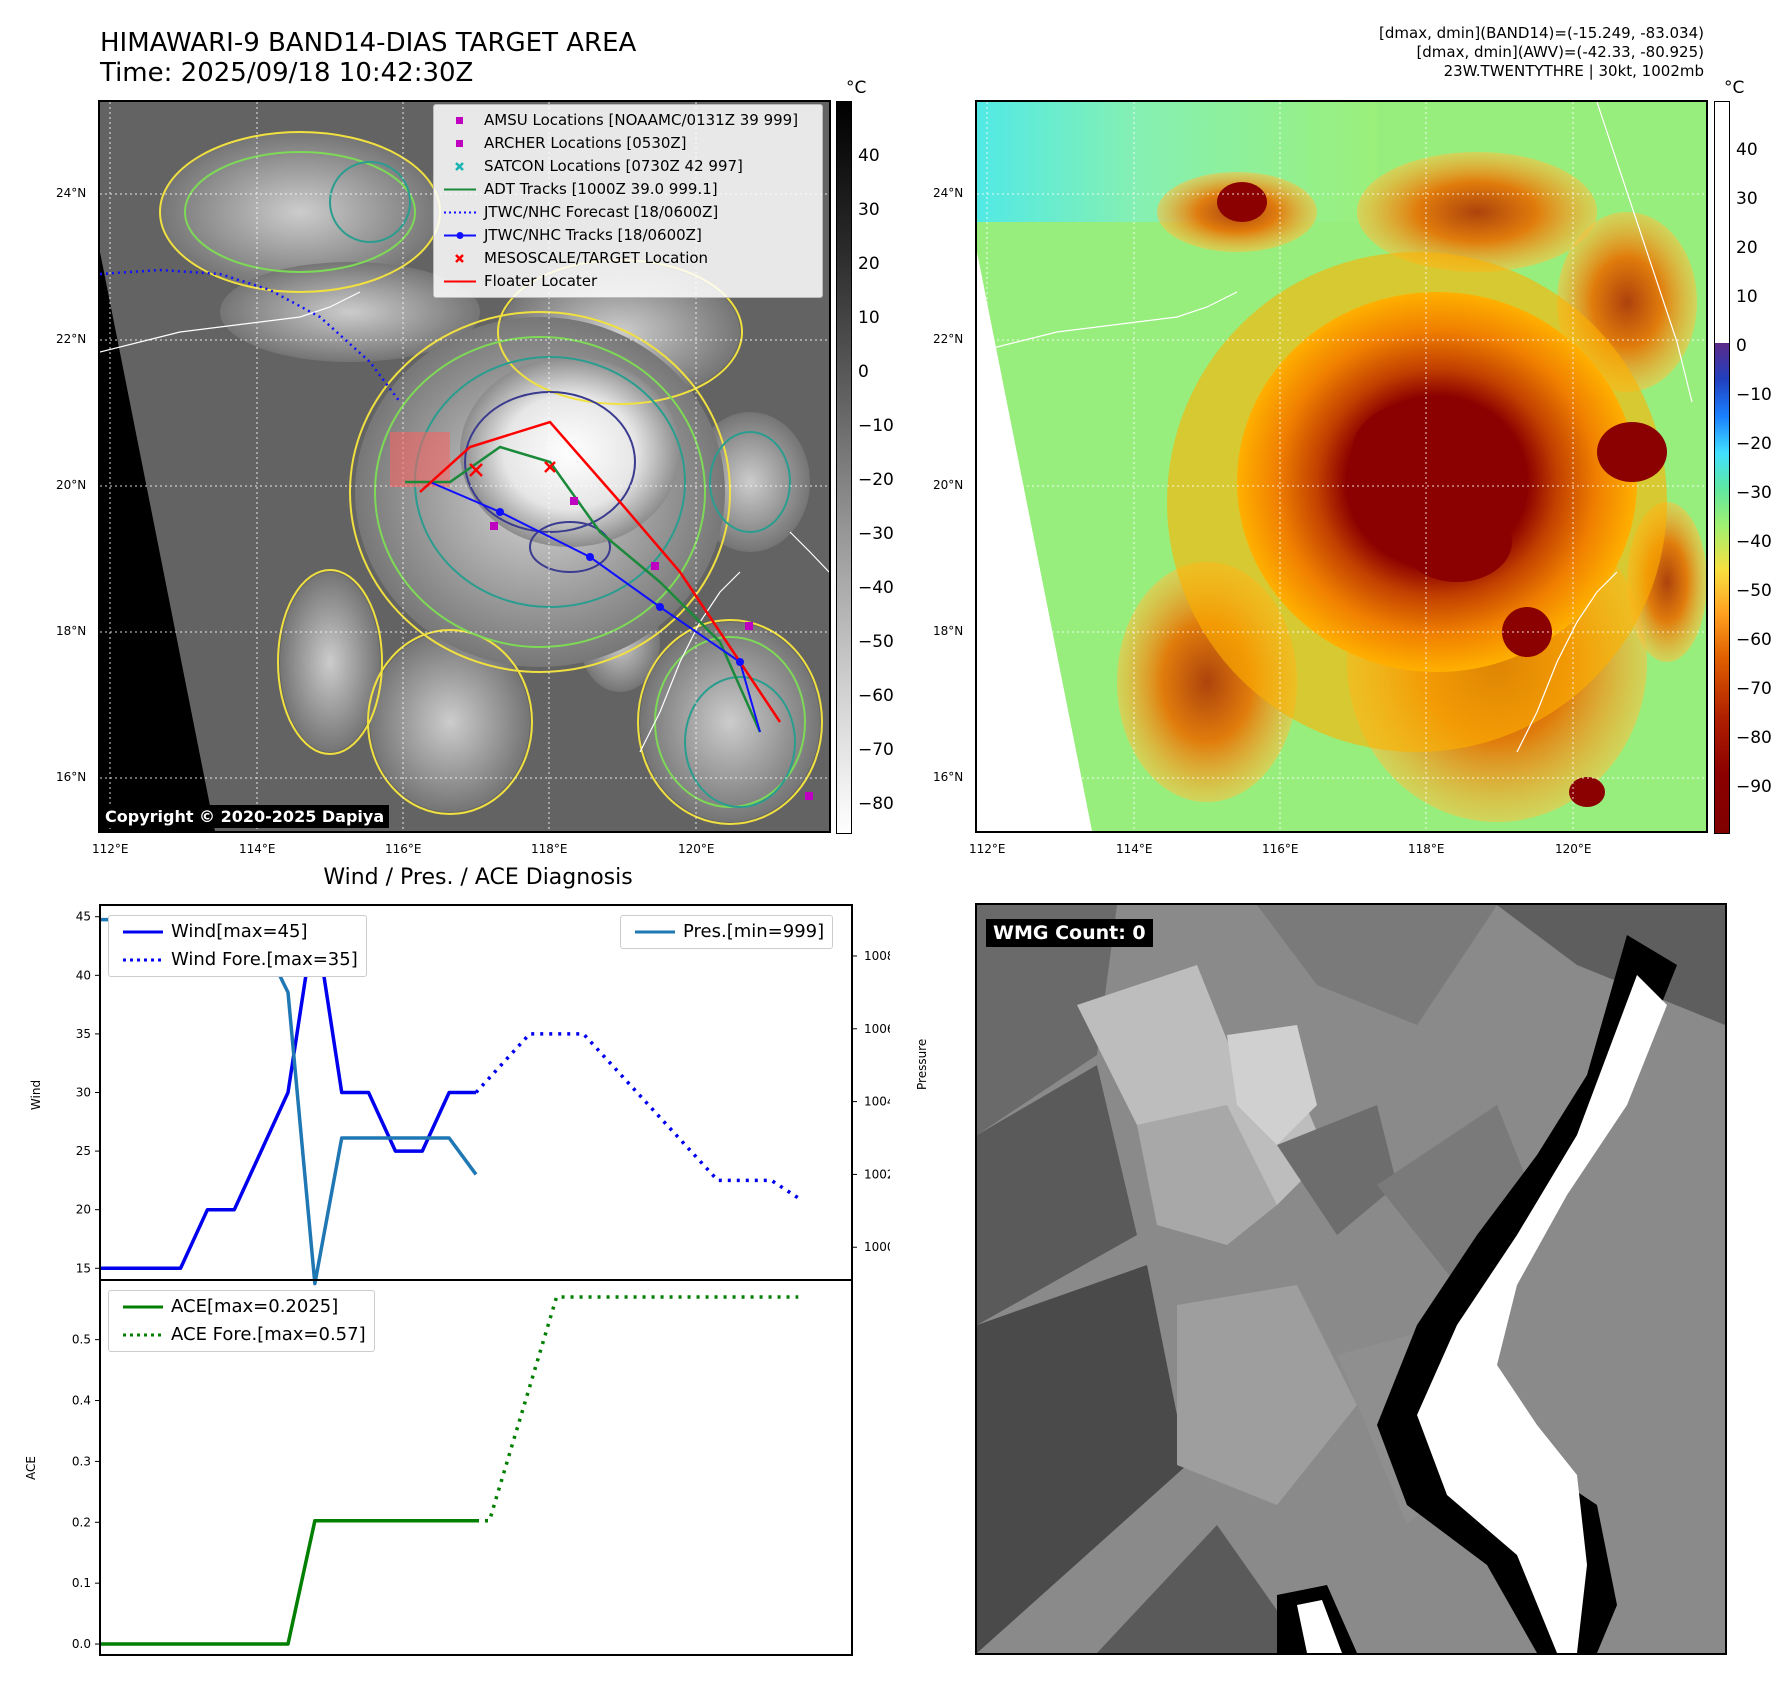 The image size is (1792, 1690). What do you see at coordinates (1754, 395) in the screenshot?
I see `colorbar-tick: −10` at bounding box center [1754, 395].